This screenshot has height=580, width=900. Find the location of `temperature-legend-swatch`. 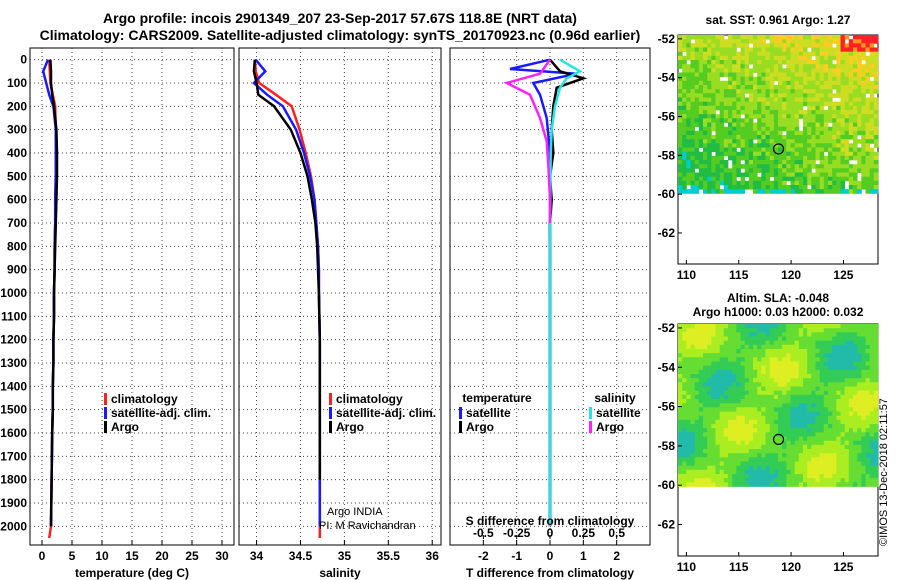

temperature-legend-swatch is located at coordinates (105, 399).